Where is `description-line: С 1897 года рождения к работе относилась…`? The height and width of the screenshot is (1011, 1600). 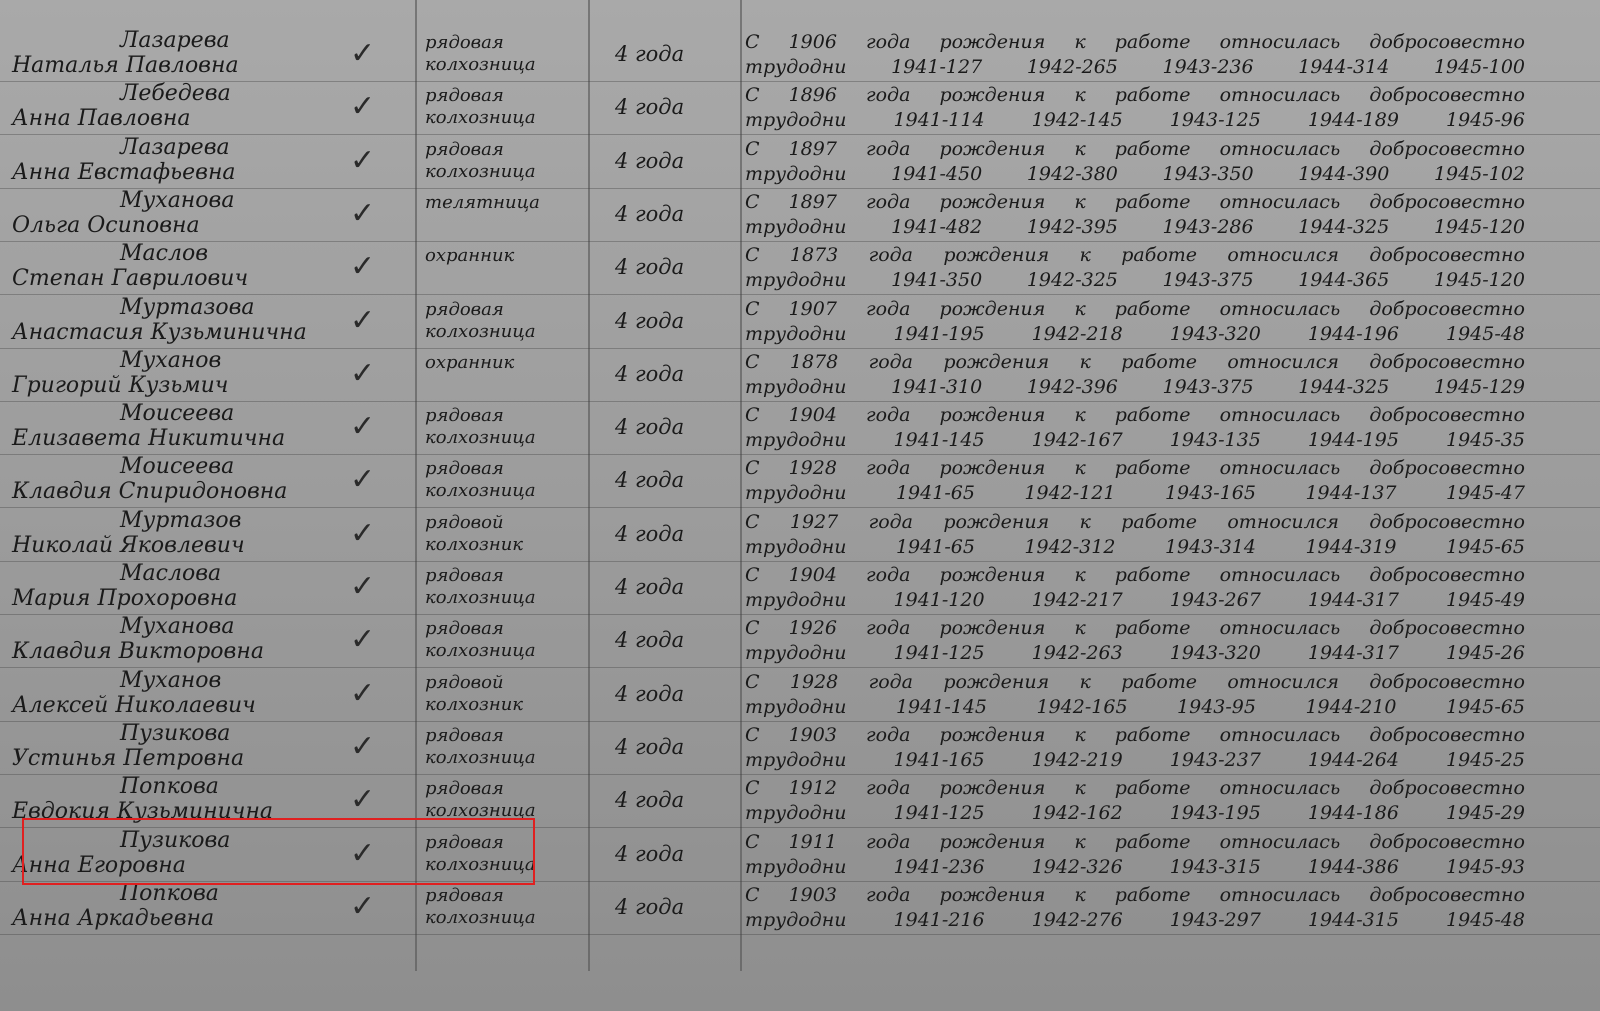 description-line: С 1897 года рождения к работе относилась… is located at coordinates (1135, 148).